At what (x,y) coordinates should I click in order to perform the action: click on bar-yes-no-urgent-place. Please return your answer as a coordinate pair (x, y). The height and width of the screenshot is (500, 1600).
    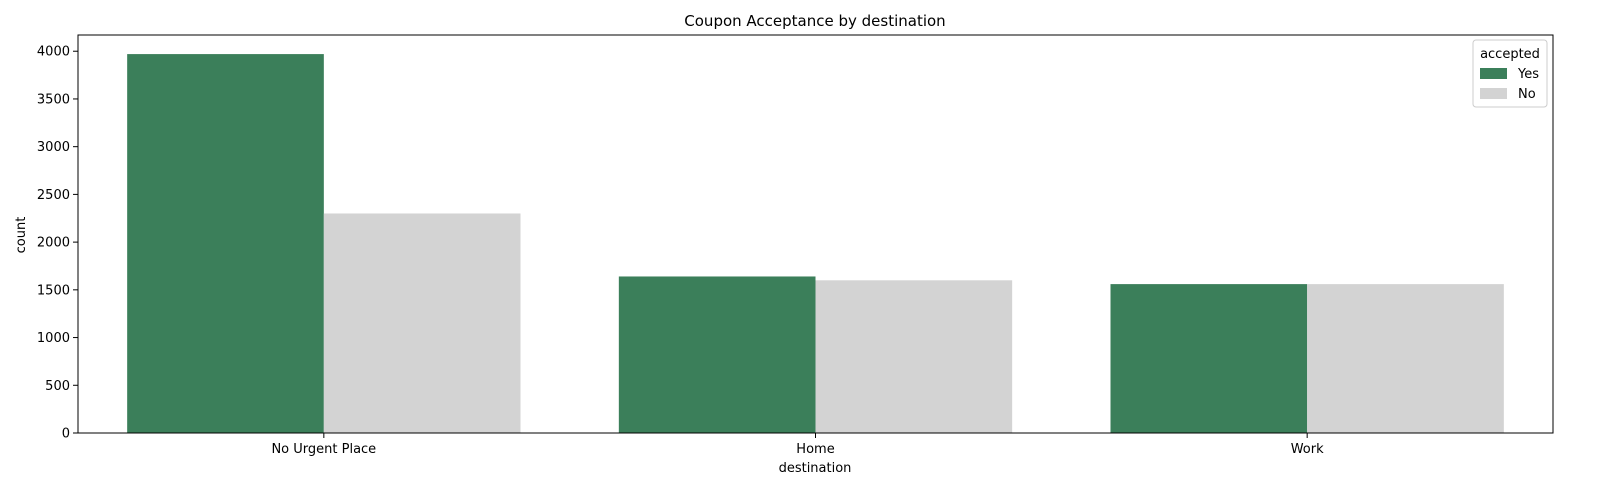
    Looking at the image, I should click on (225, 243).